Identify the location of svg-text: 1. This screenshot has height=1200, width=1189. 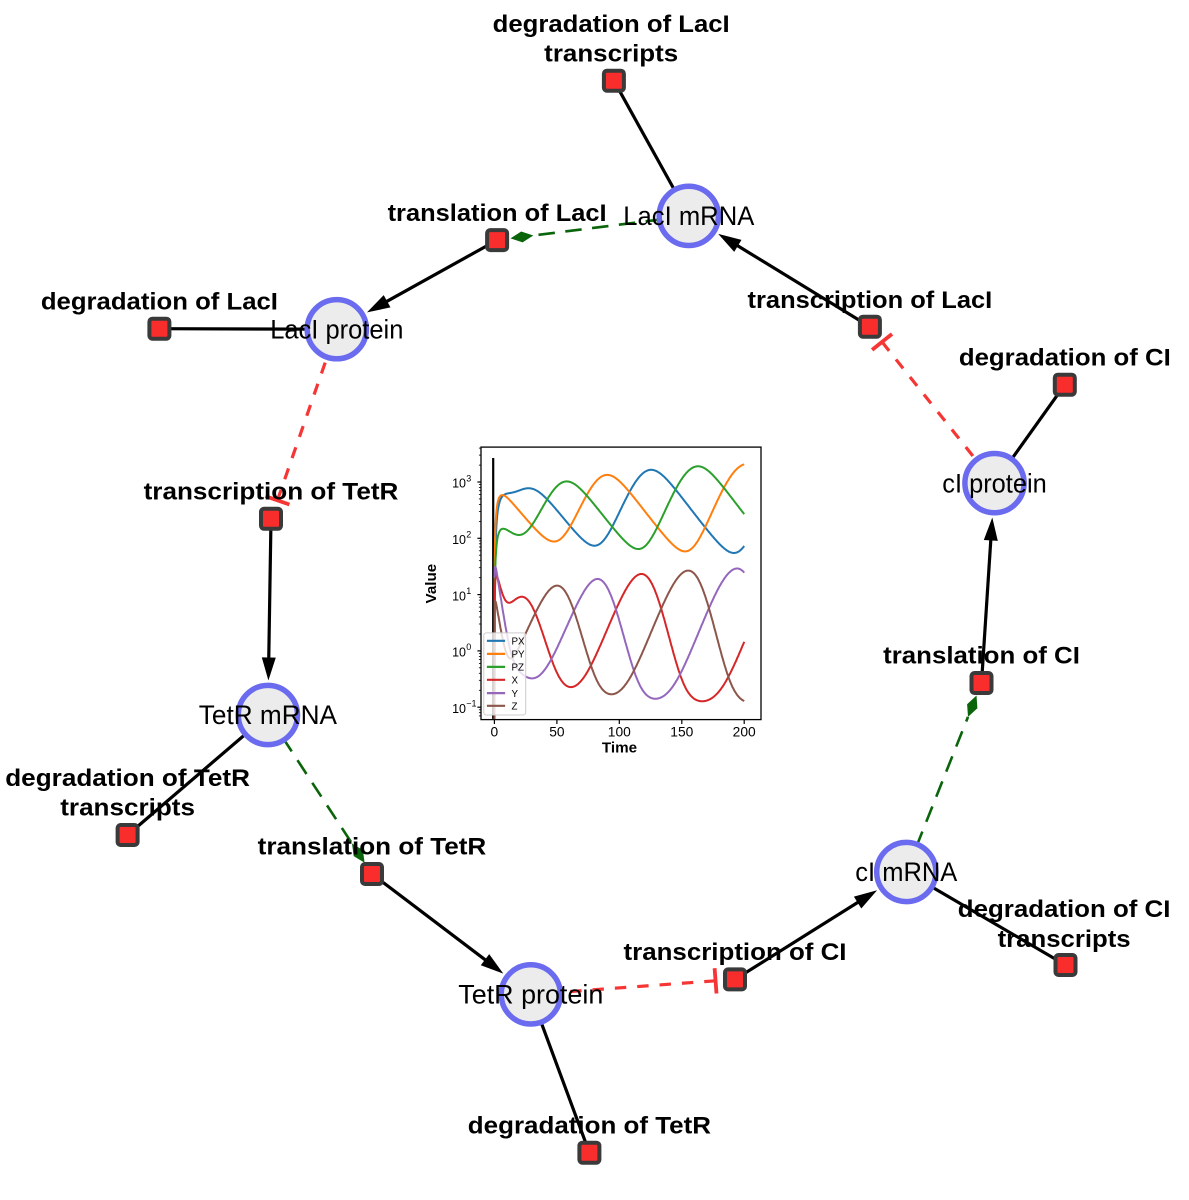
(468, 591).